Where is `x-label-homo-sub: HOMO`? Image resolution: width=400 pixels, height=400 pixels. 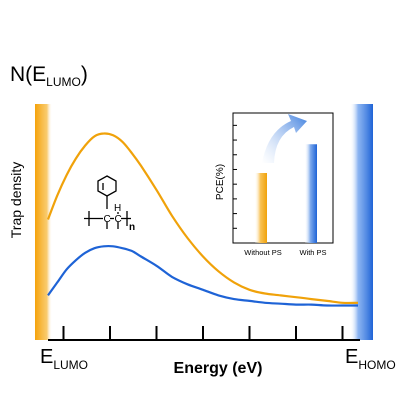
x-label-homo-sub: HOMO is located at coordinates (376, 365).